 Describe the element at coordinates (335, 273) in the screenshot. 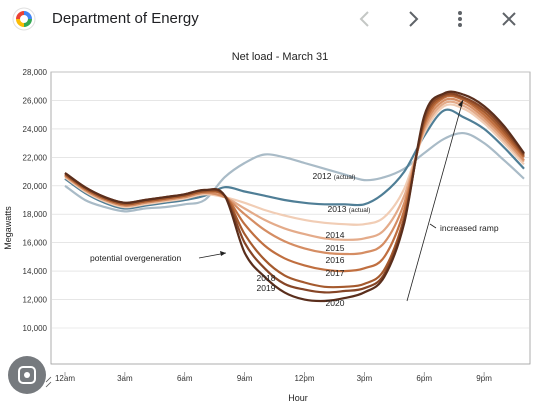

I see `series-label: 2017` at that location.